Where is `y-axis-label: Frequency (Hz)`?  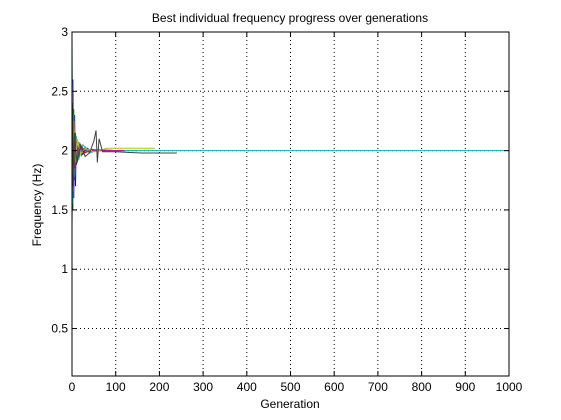 y-axis-label: Frequency (Hz) is located at coordinates (37, 205).